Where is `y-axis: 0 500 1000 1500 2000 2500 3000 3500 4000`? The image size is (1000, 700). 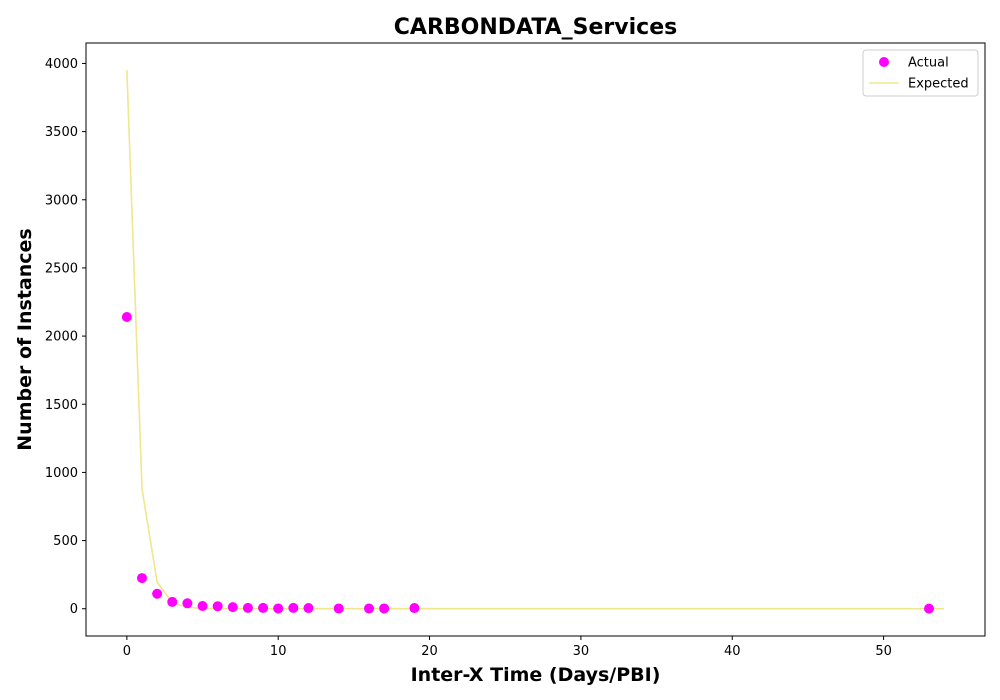 y-axis: 0 500 1000 1500 2000 2500 3000 3500 4000 is located at coordinates (65, 337).